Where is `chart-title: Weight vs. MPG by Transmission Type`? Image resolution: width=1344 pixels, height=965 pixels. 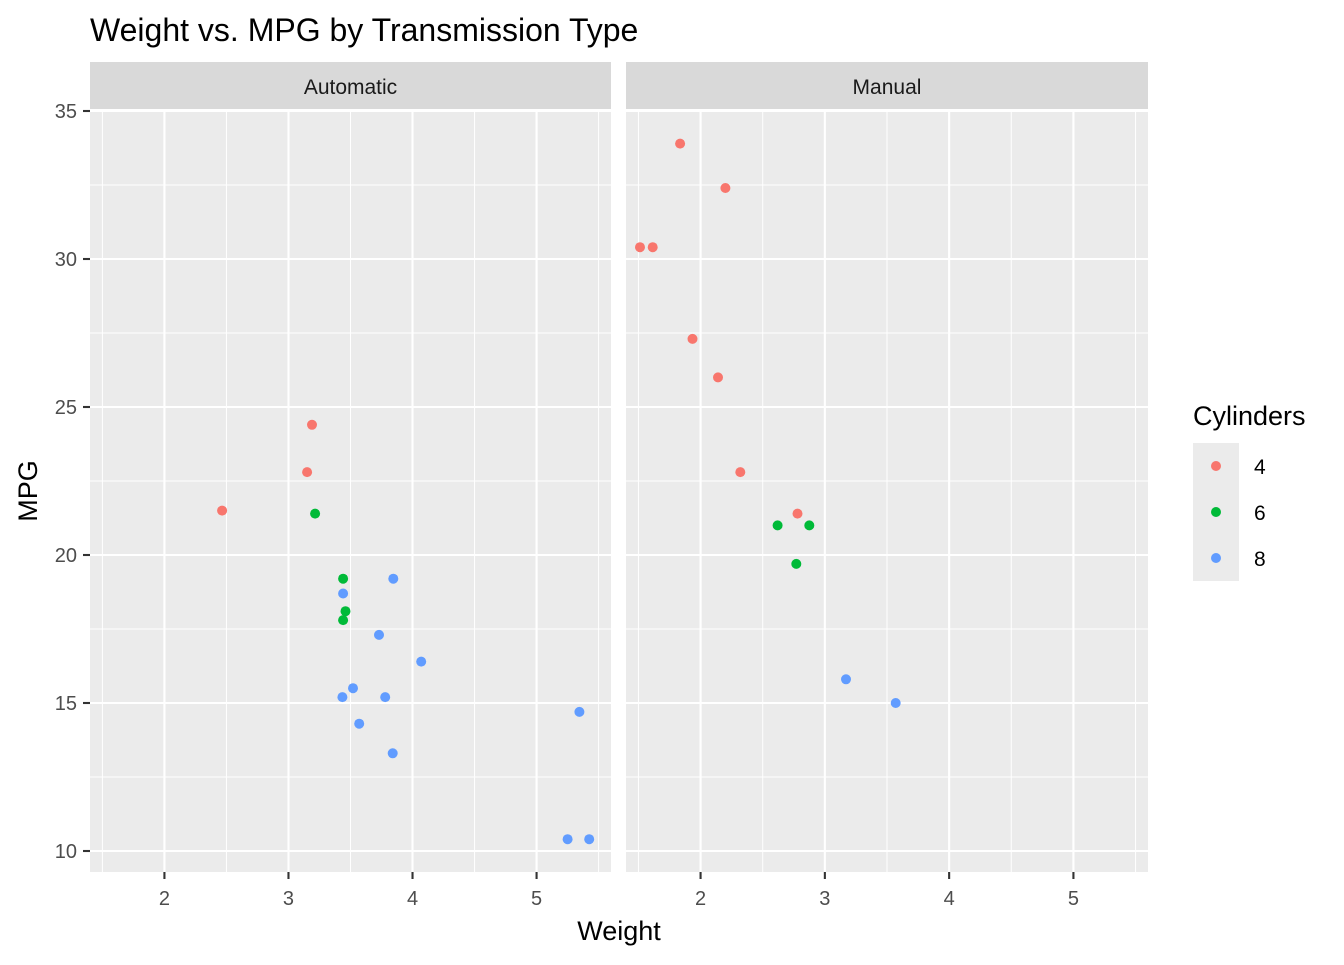
chart-title: Weight vs. MPG by Transmission Type is located at coordinates (364, 30).